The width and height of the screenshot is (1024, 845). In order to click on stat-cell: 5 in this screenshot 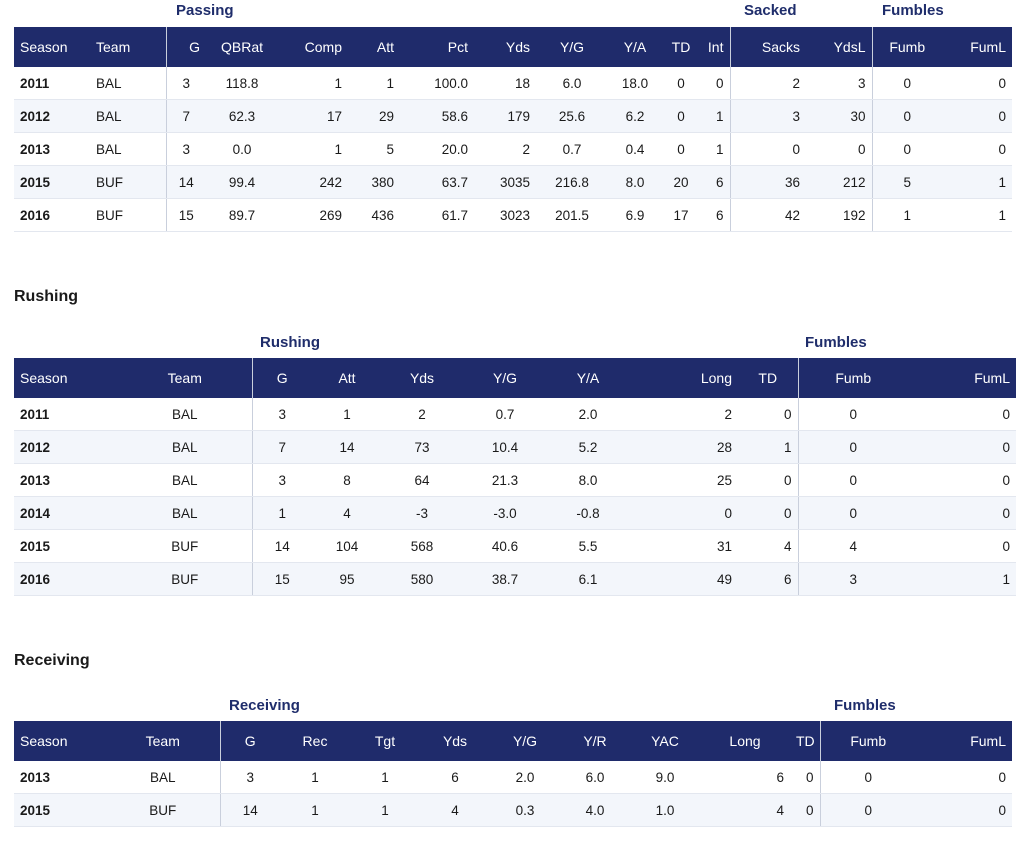, I will do `click(906, 182)`.